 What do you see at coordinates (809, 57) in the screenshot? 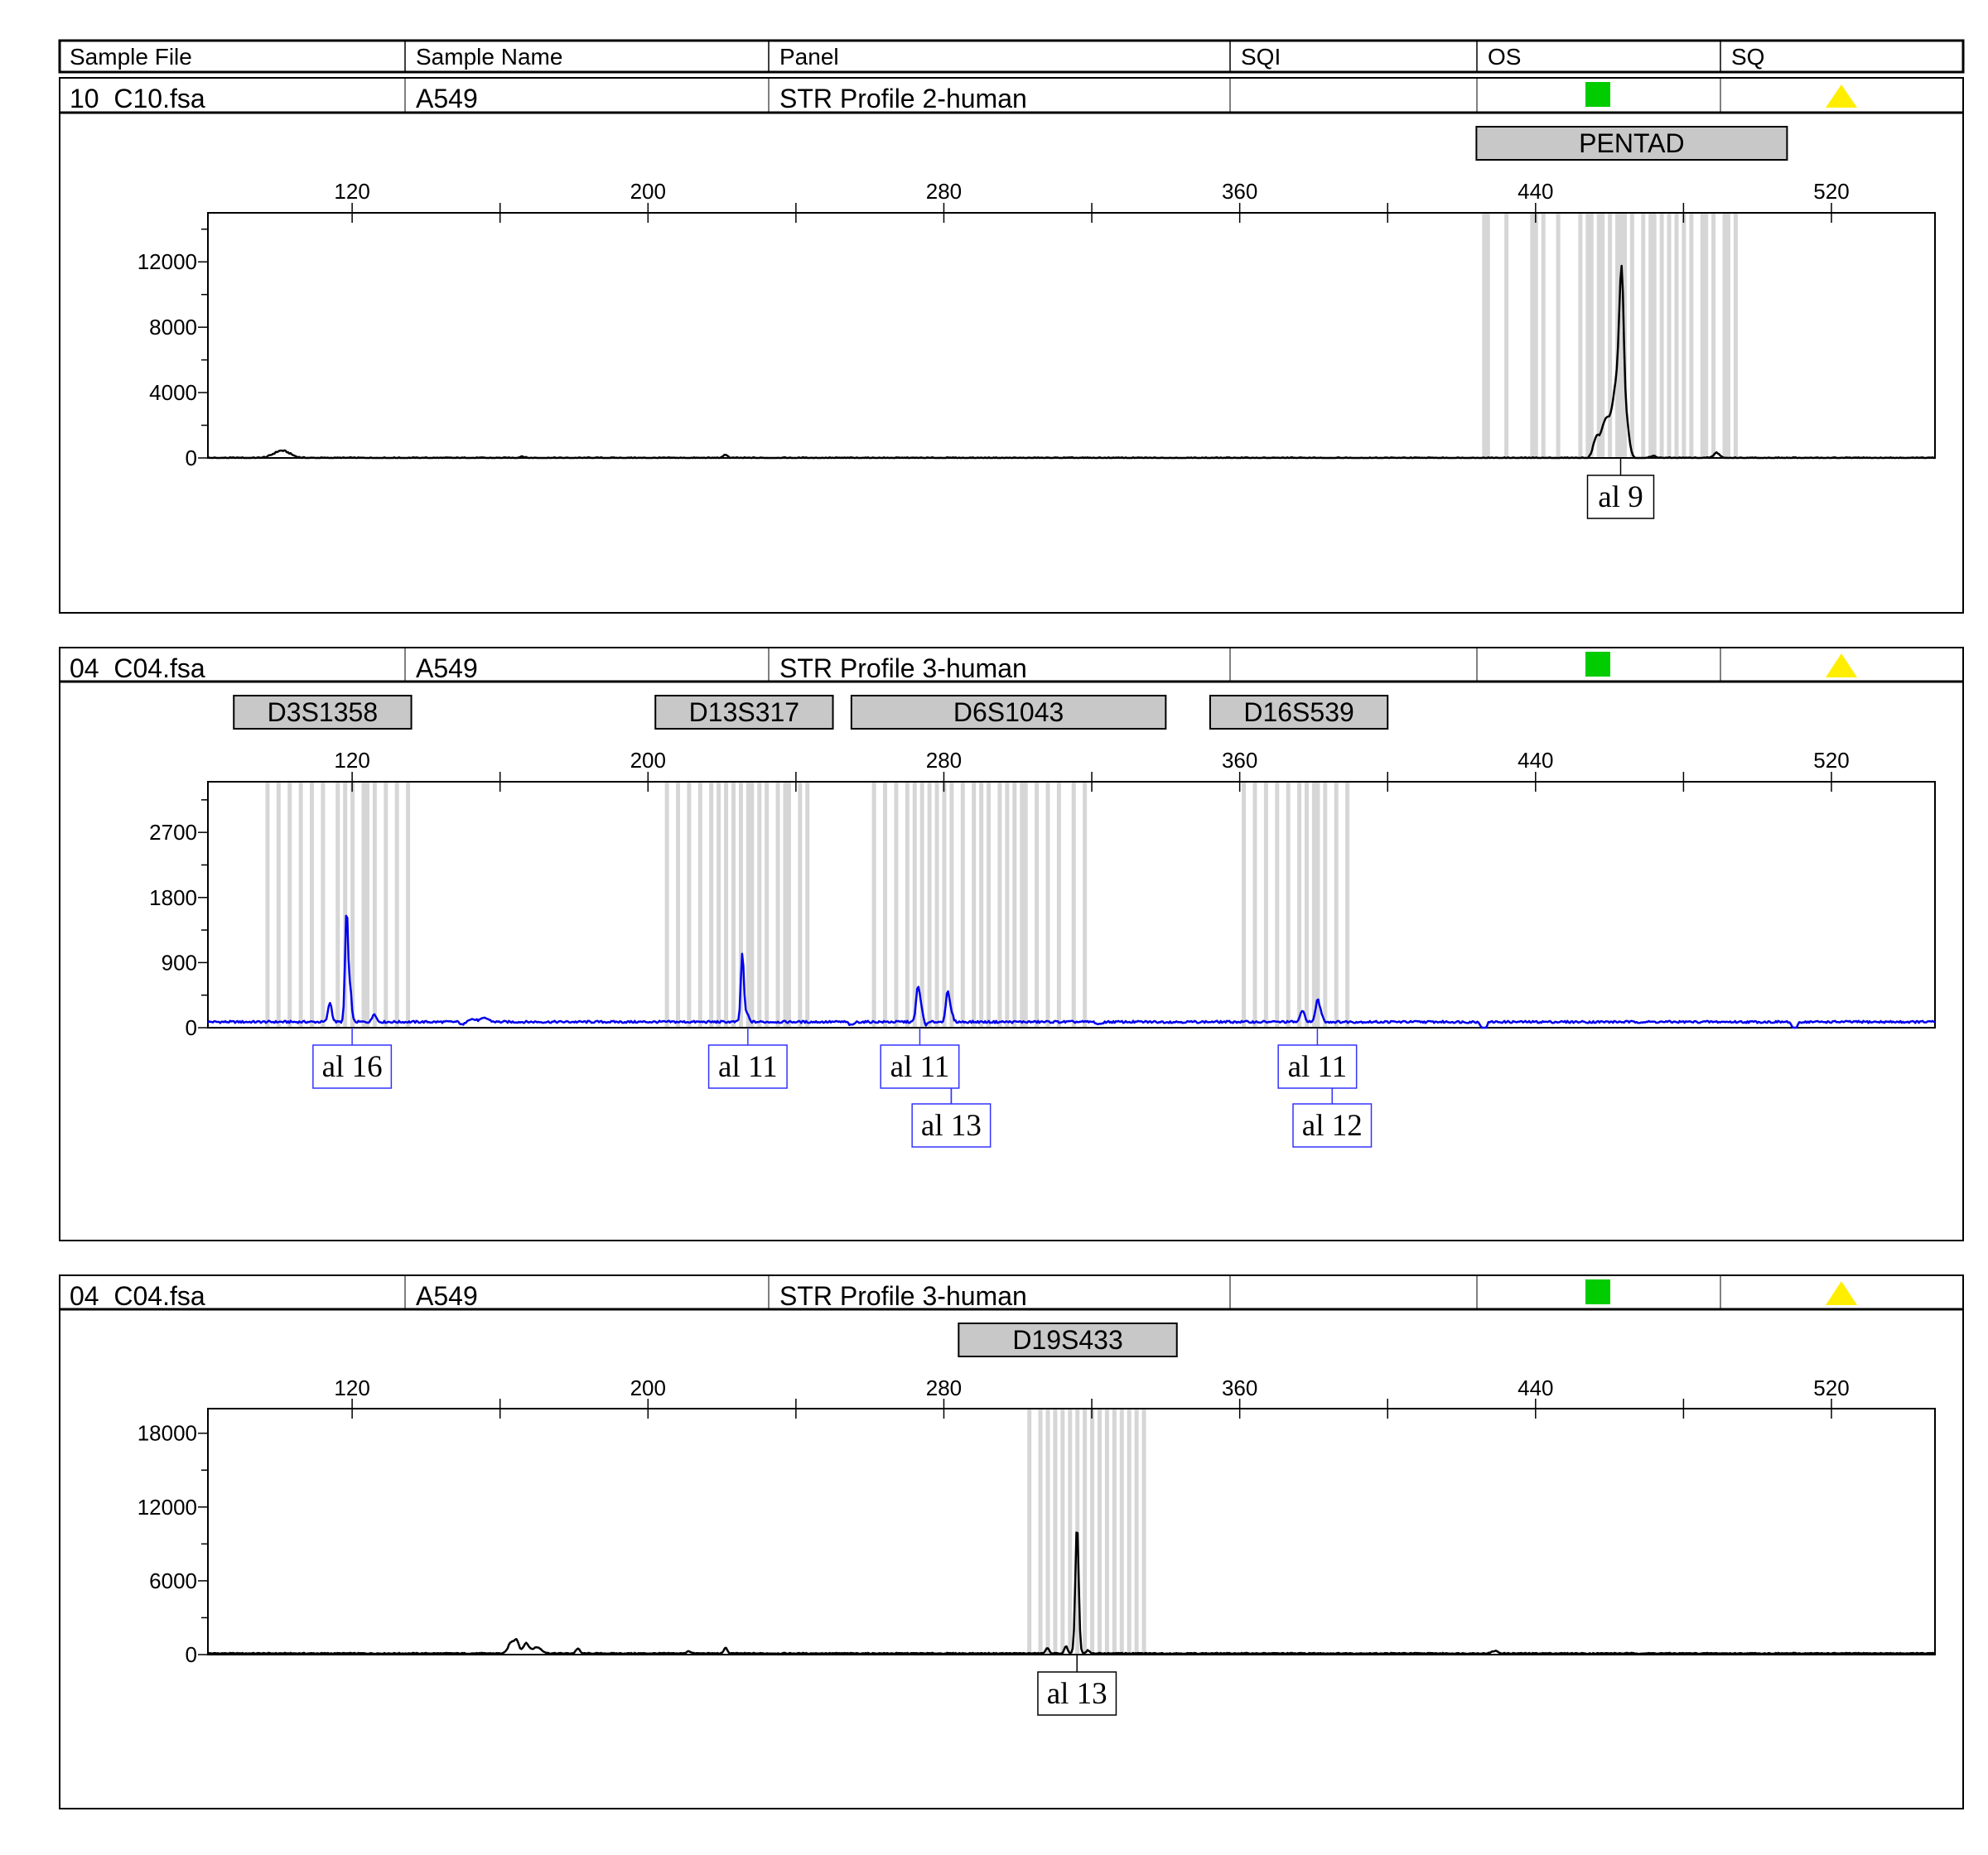
I see `header-panel: Panel` at bounding box center [809, 57].